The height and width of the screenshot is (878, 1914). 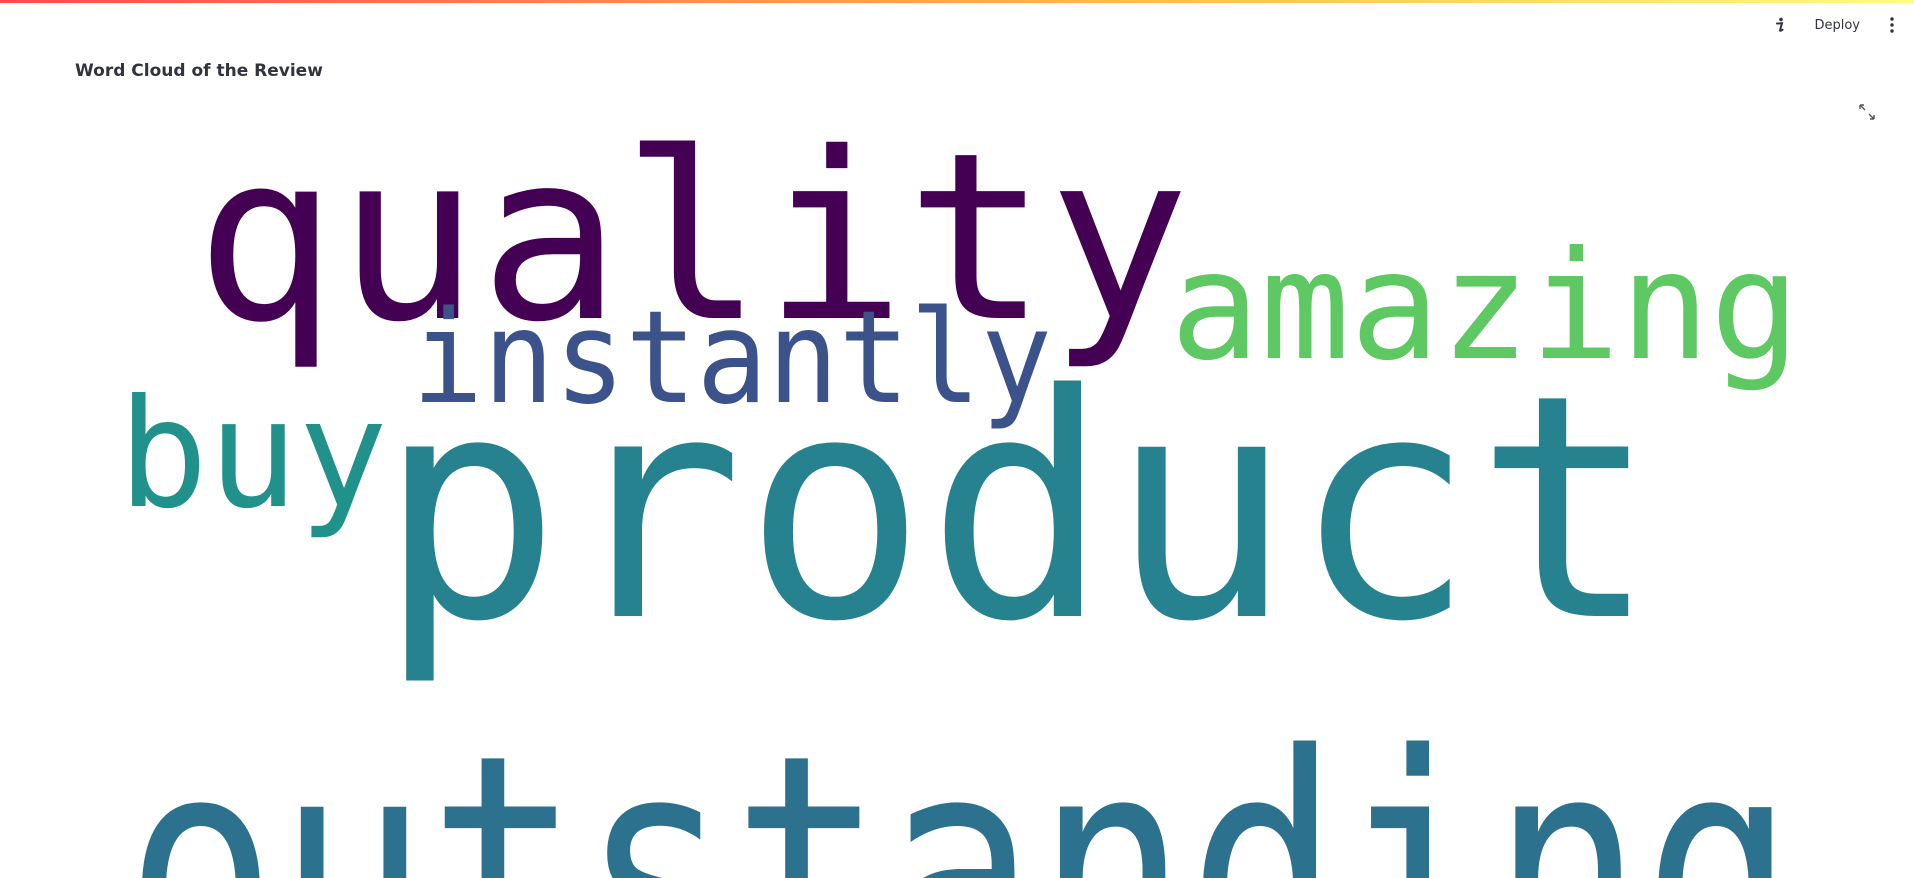 What do you see at coordinates (1892, 25) in the screenshot?
I see `kebab-menu-icon` at bounding box center [1892, 25].